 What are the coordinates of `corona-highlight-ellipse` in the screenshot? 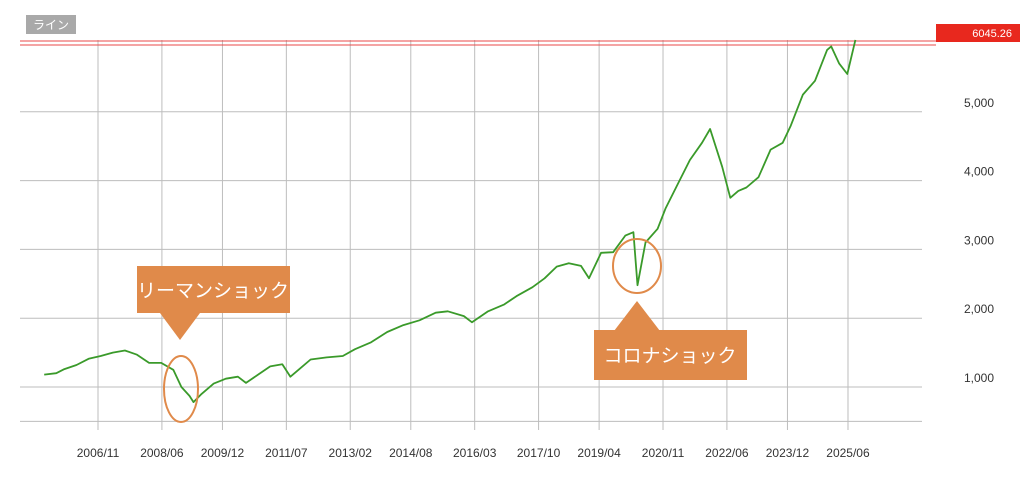 It's located at (637, 266).